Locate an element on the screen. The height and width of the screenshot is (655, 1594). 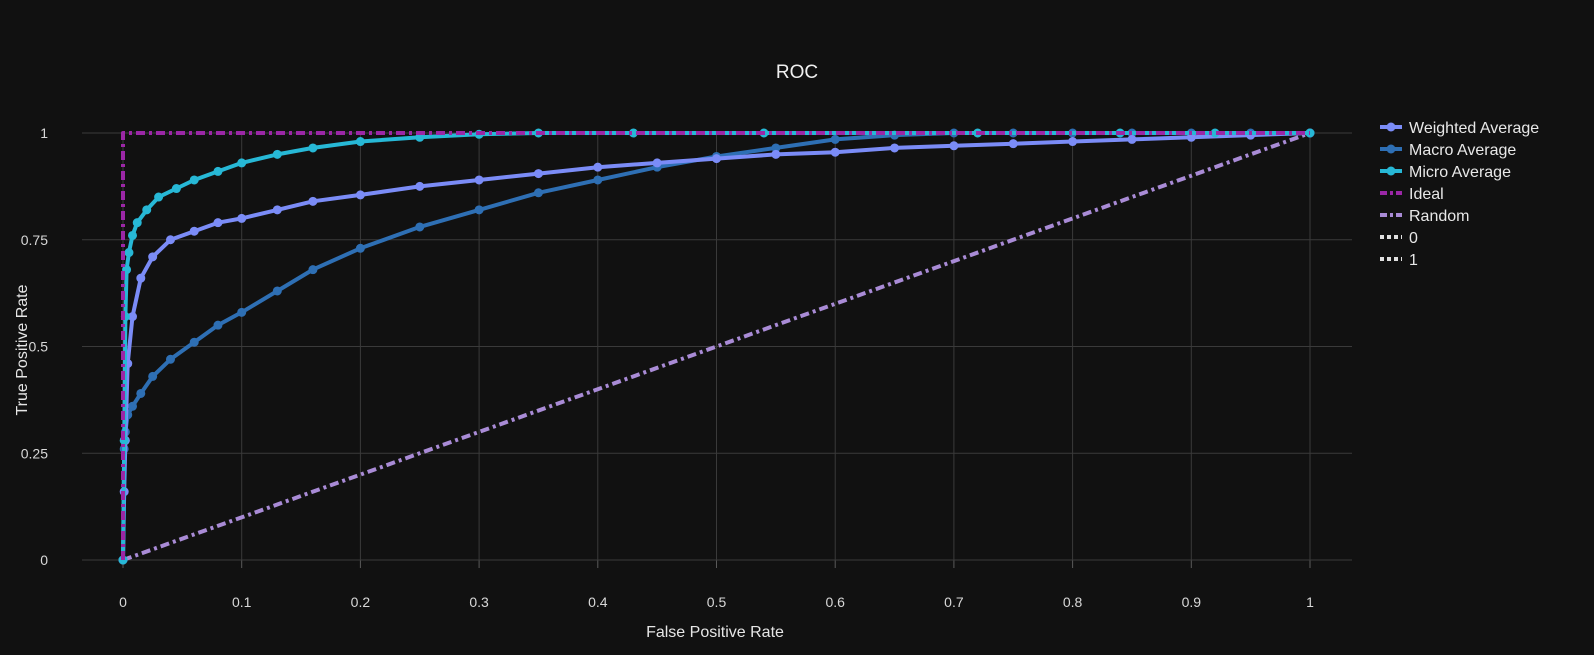
y-tick-label: 1 is located at coordinates (44, 133).